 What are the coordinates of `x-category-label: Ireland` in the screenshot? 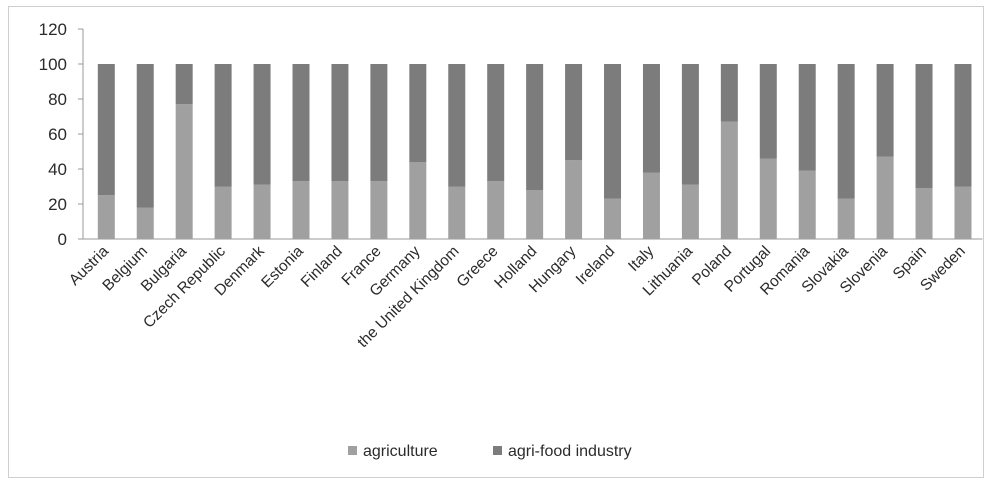 It's located at (596, 266).